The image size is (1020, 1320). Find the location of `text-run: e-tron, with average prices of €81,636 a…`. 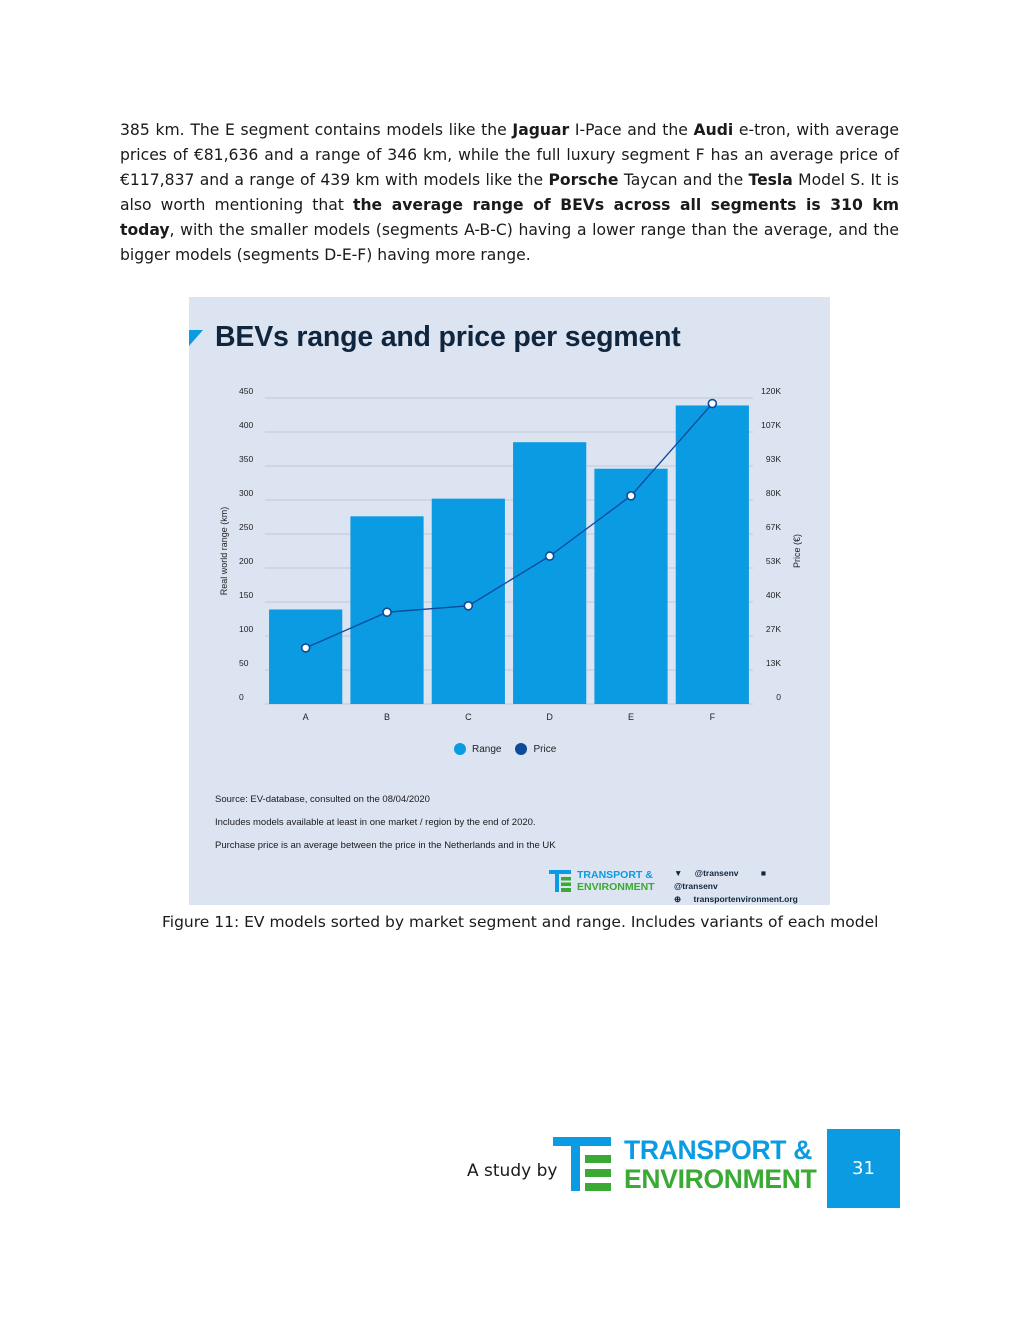

text-run: e-tron, with average prices of €81,636 a… is located at coordinates (509, 155).